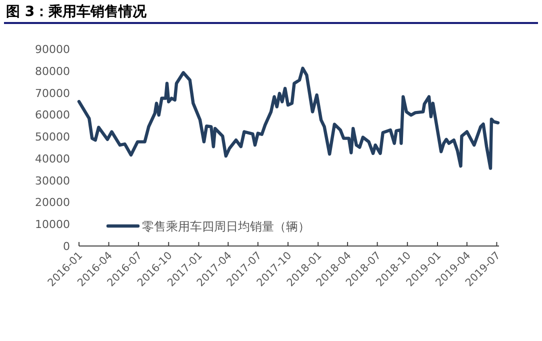  Describe the element at coordinates (52, 93) in the screenshot. I see `y-tick-label: 70000` at that location.